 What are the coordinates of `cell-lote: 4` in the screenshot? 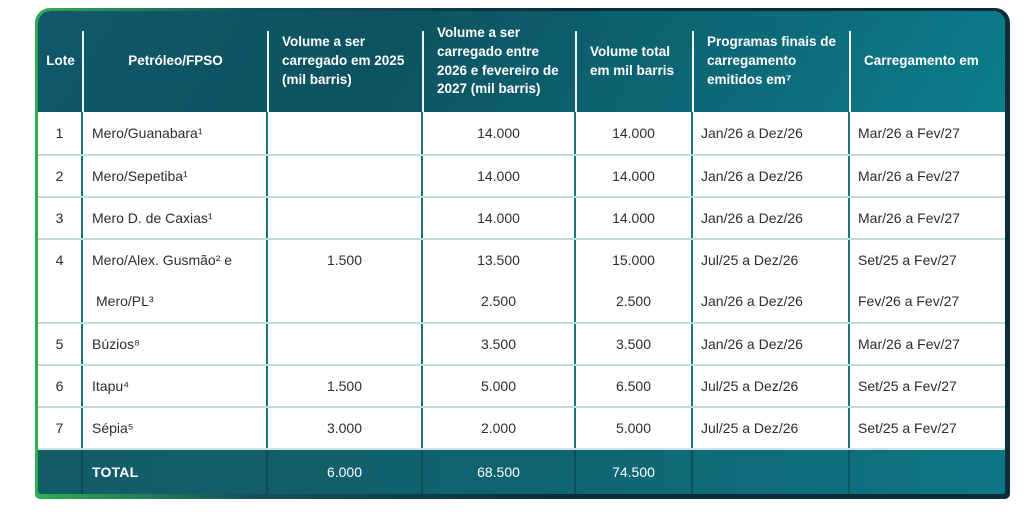 It's located at (60, 260).